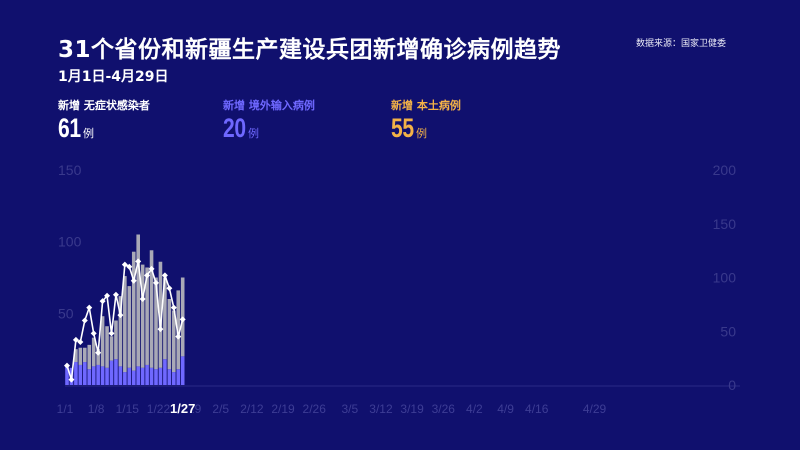  What do you see at coordinates (96, 409) in the screenshot?
I see `x-tick-label: 1/8` at bounding box center [96, 409].